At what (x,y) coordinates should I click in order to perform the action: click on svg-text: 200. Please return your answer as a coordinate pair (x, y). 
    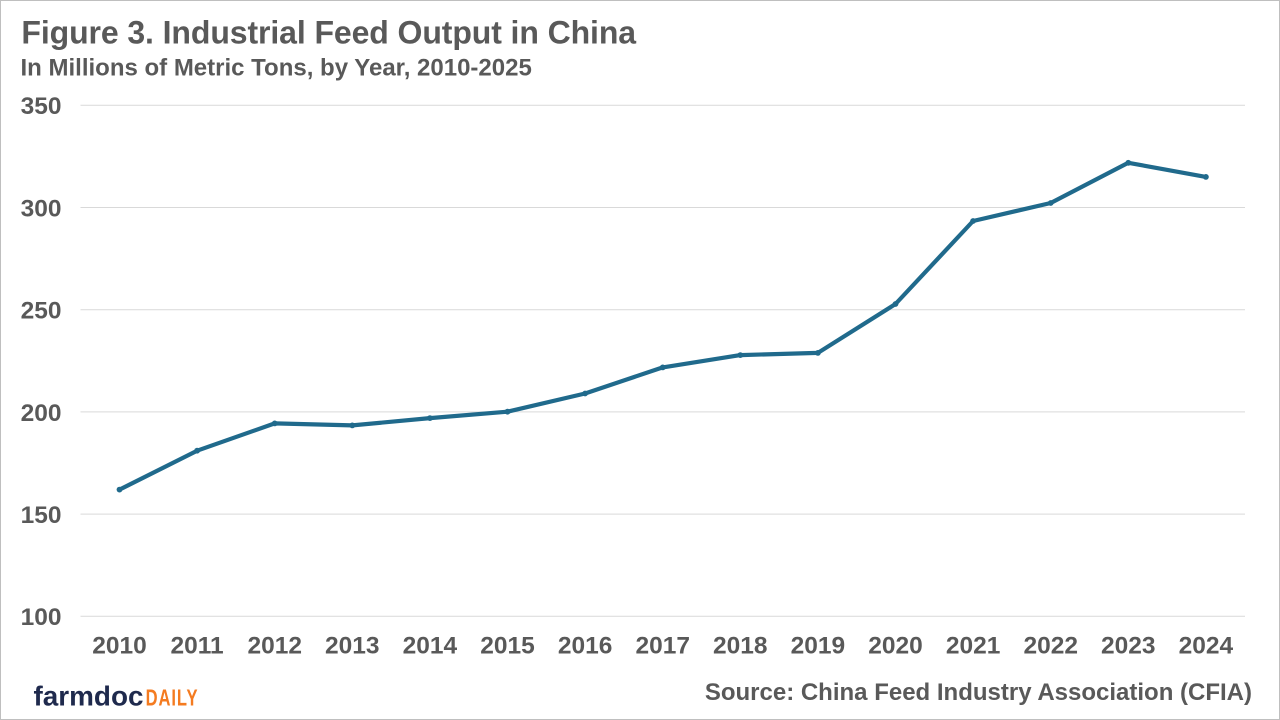
    Looking at the image, I should click on (41, 413).